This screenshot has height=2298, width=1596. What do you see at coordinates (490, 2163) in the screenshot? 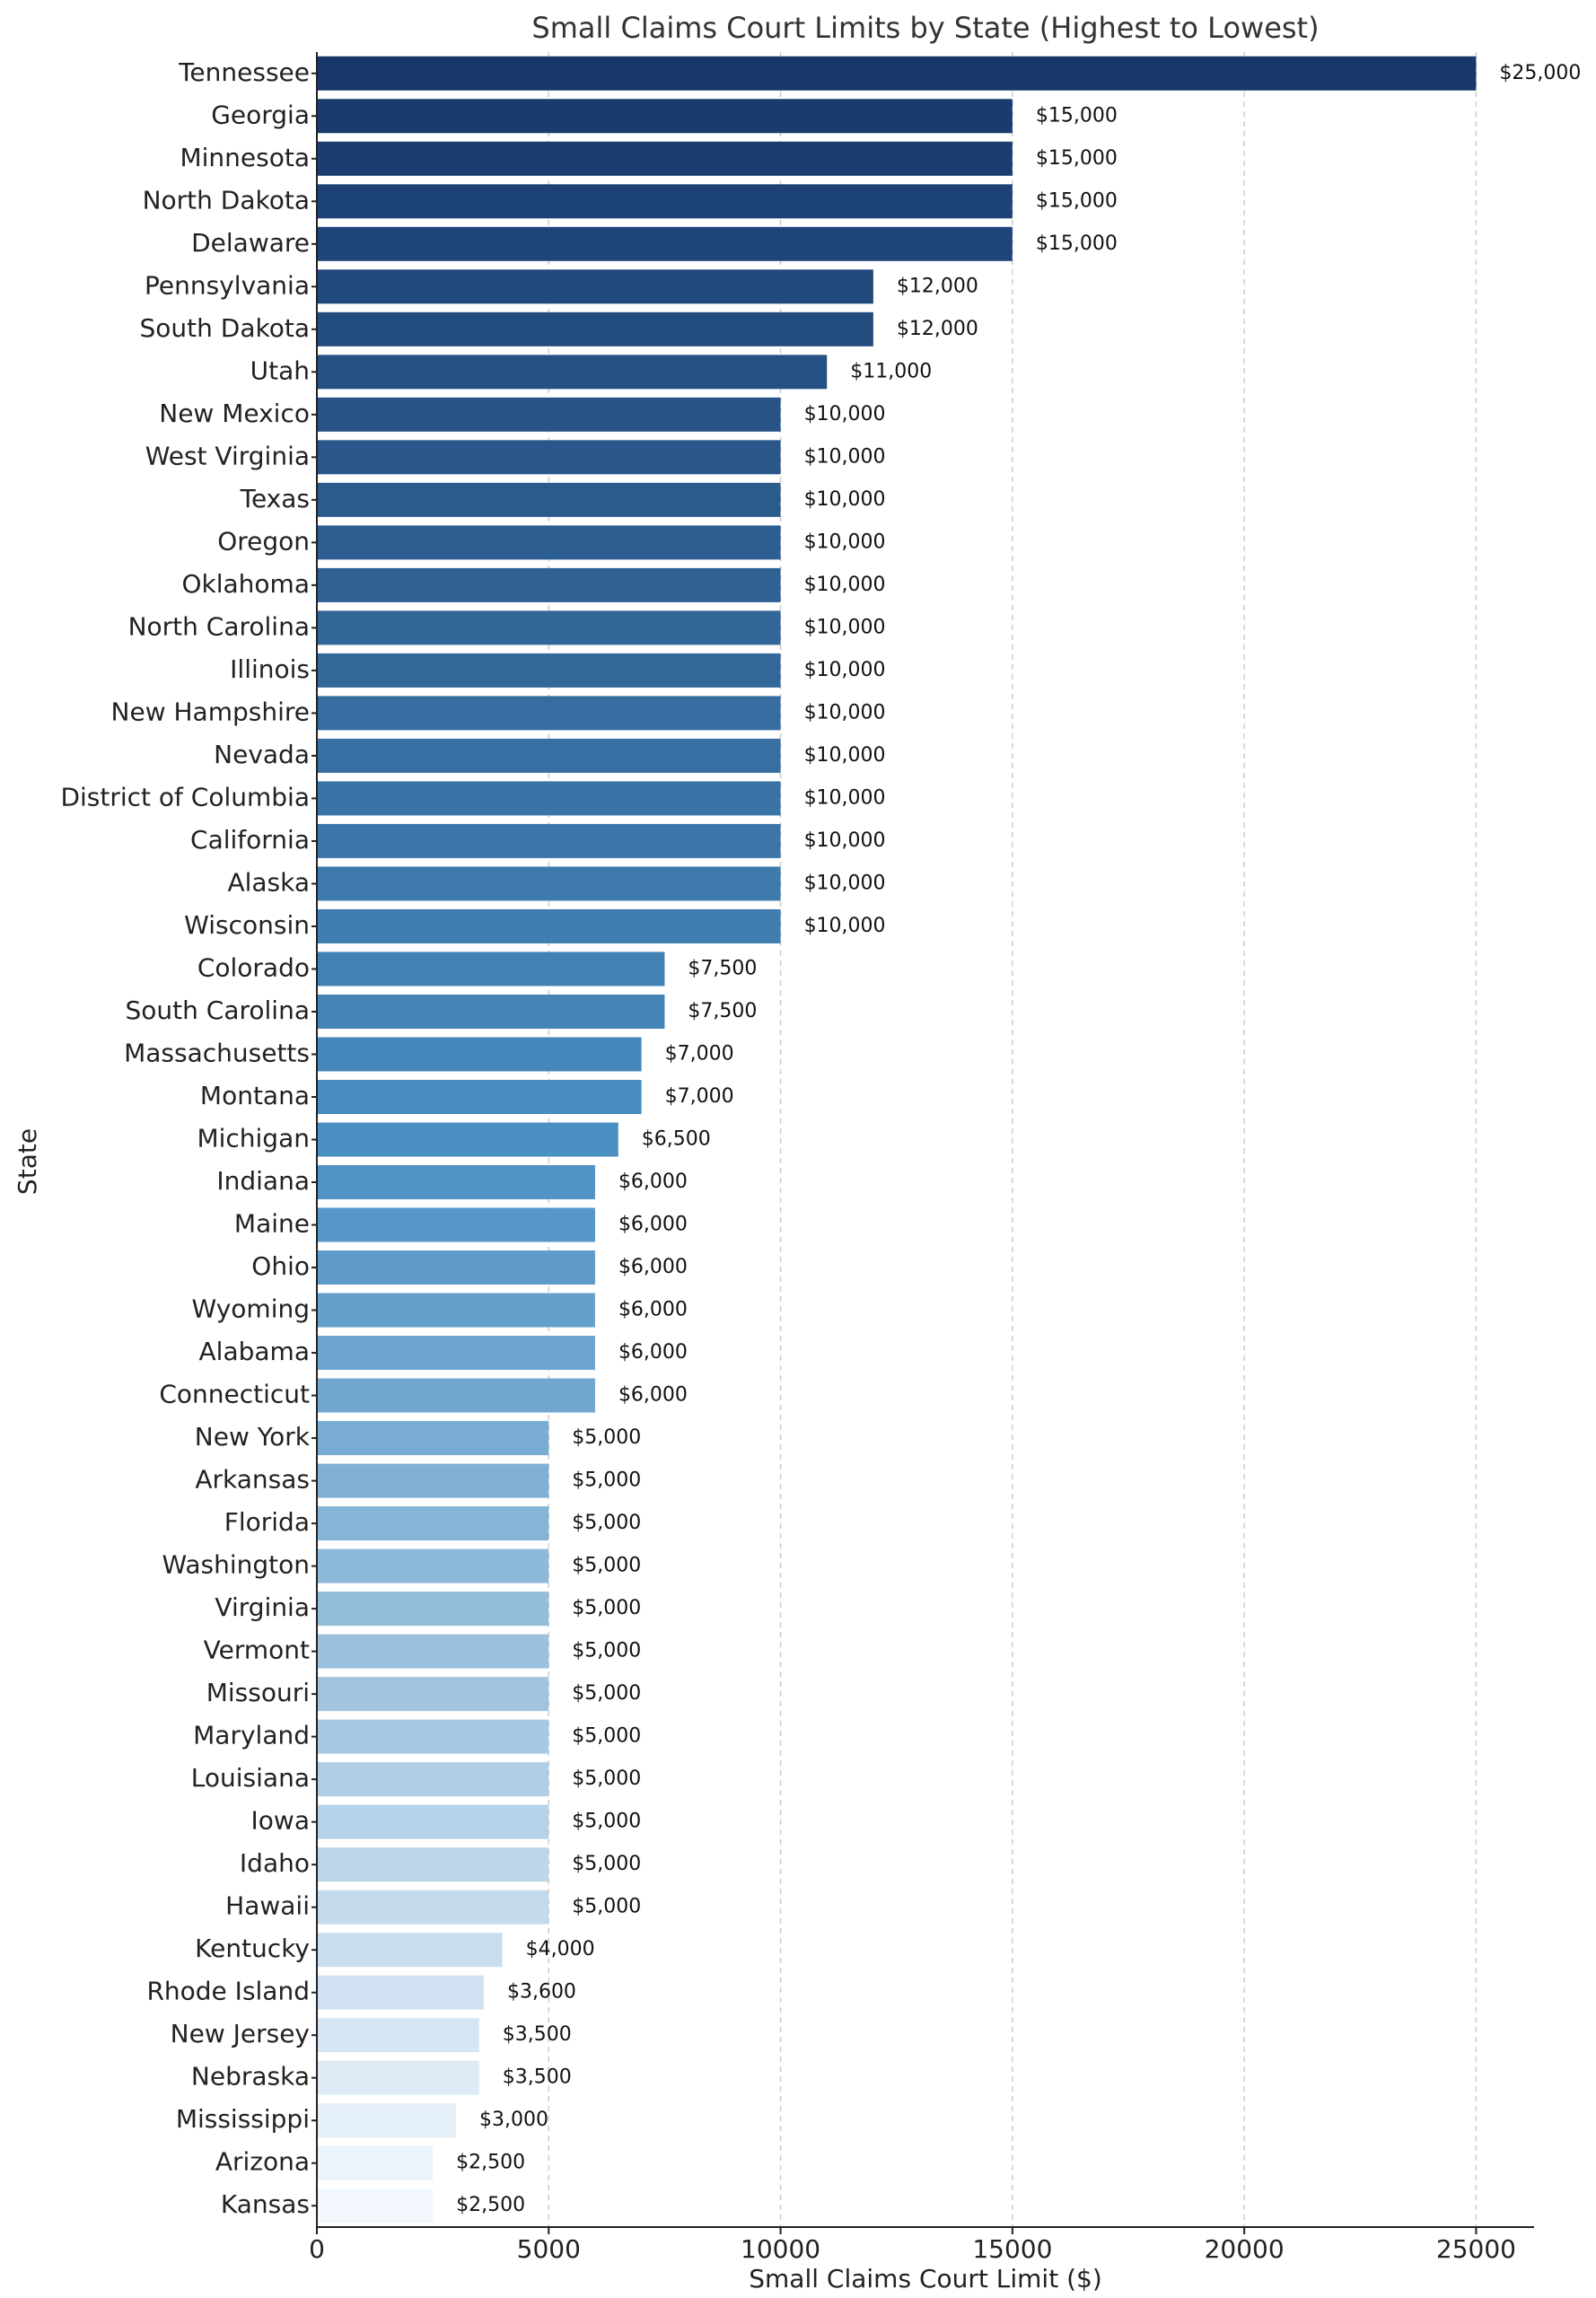
I see `value-label: $2,500` at bounding box center [490, 2163].